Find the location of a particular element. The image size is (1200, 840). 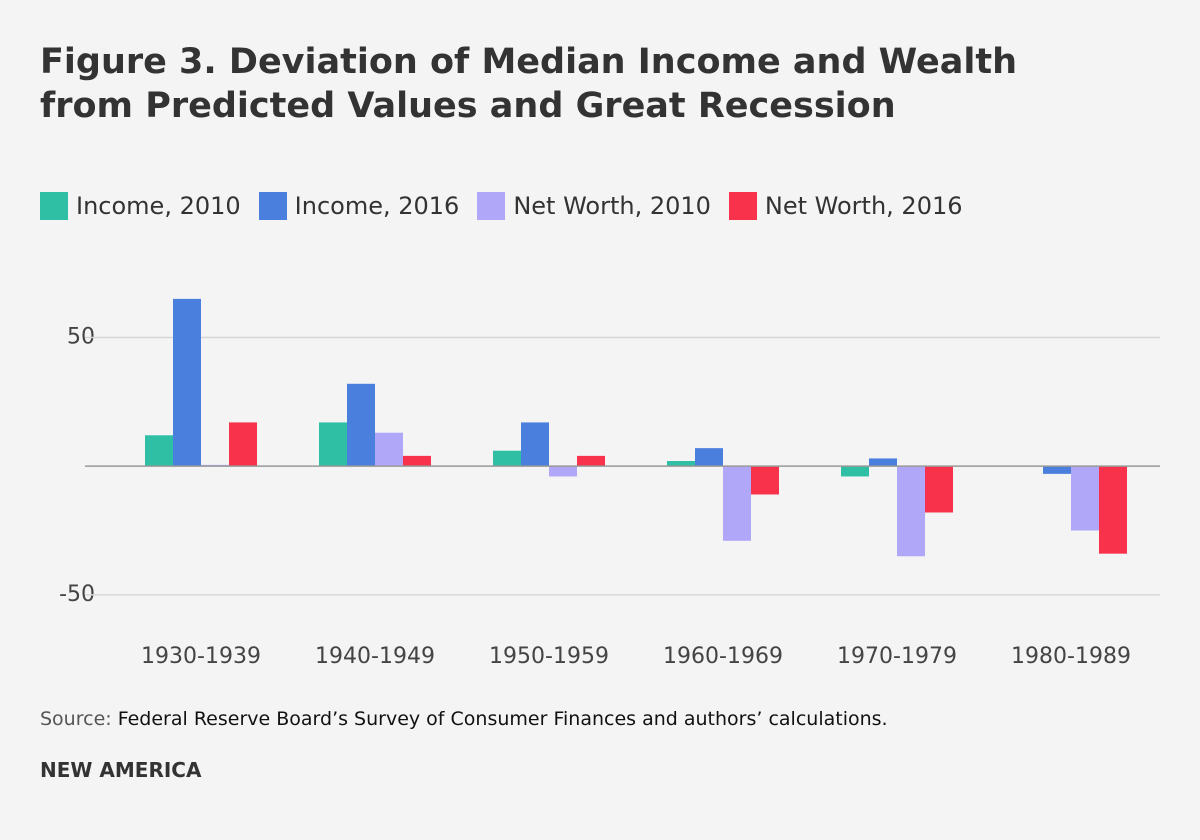

x-tick-label: 1940-1949 is located at coordinates (375, 656).